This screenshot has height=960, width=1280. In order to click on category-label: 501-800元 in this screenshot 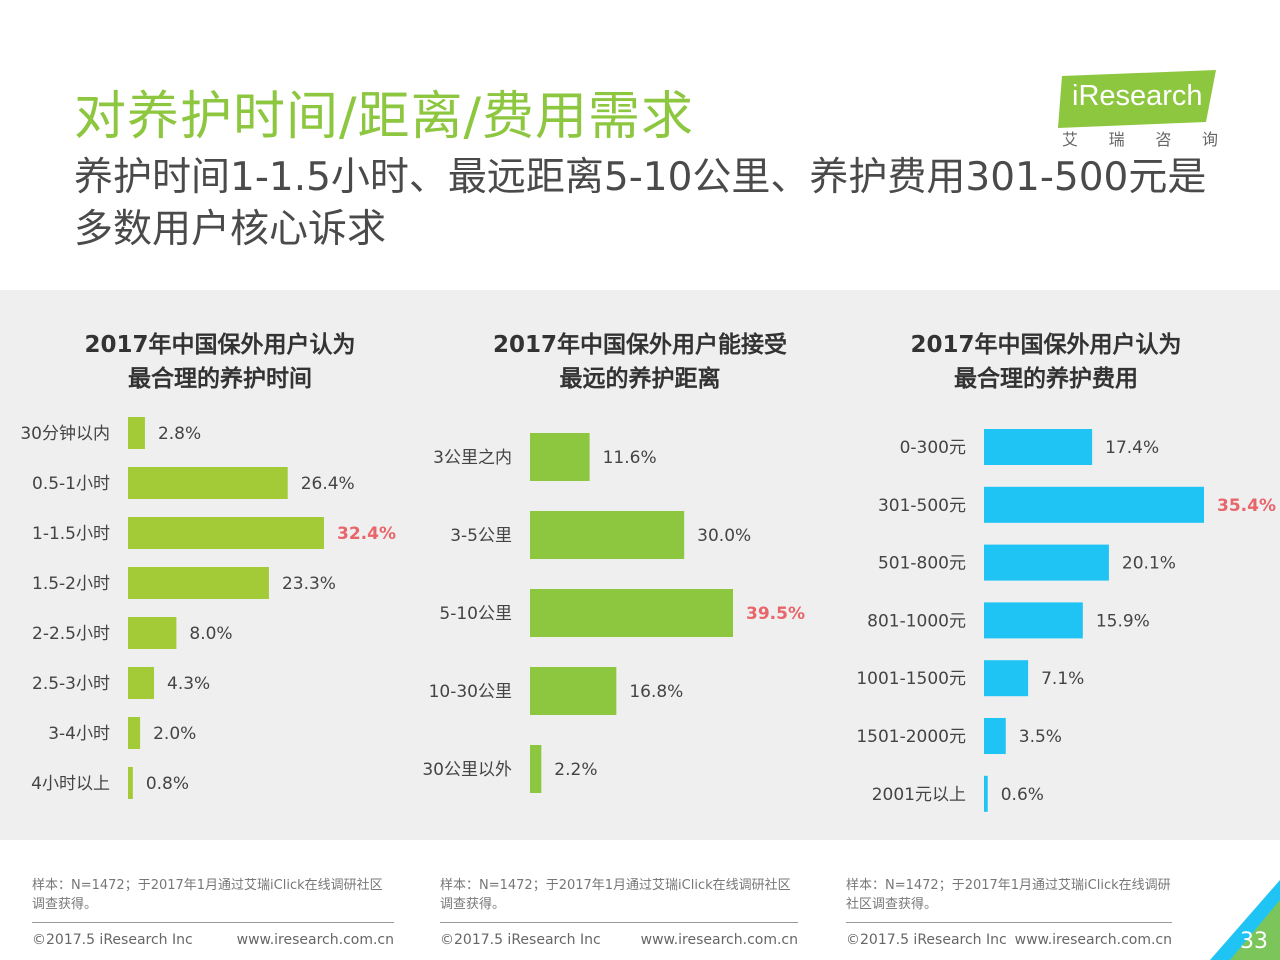, I will do `click(922, 564)`.